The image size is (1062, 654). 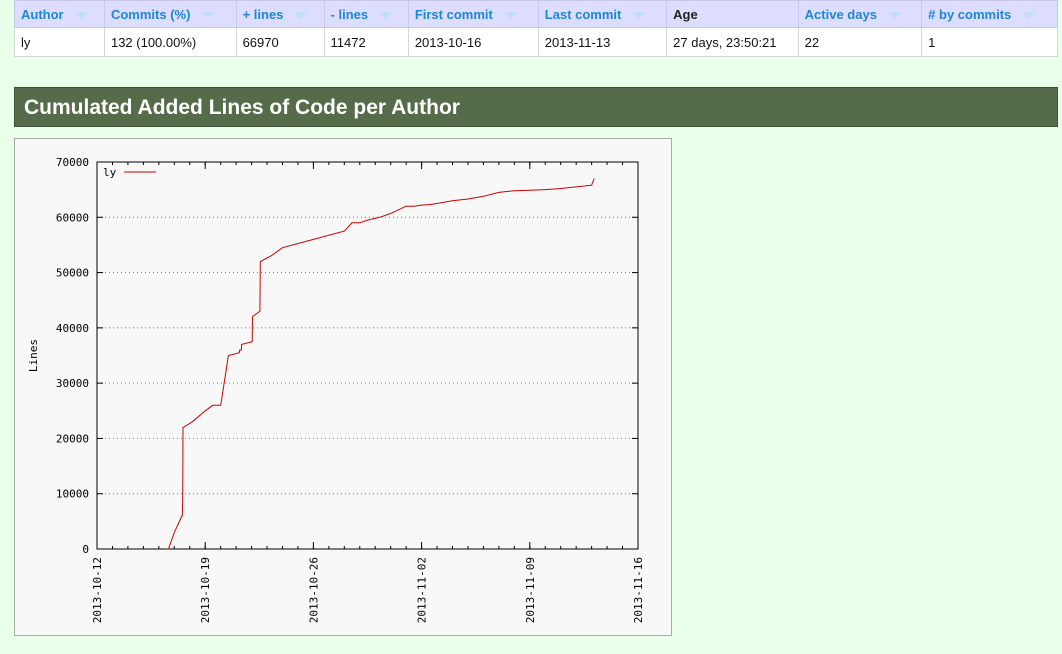 What do you see at coordinates (72, 438) in the screenshot?
I see `y-tick-label: 20000` at bounding box center [72, 438].